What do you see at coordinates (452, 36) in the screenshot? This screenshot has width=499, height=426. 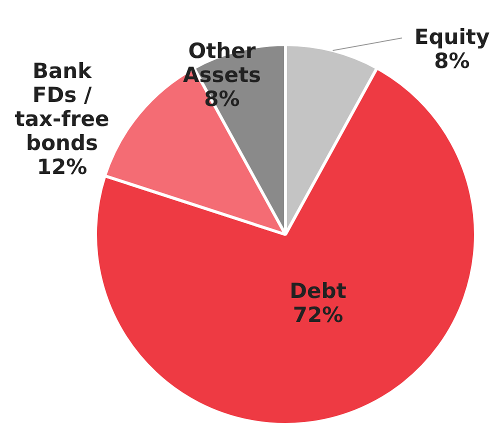 I see `slice-label: Equity` at bounding box center [452, 36].